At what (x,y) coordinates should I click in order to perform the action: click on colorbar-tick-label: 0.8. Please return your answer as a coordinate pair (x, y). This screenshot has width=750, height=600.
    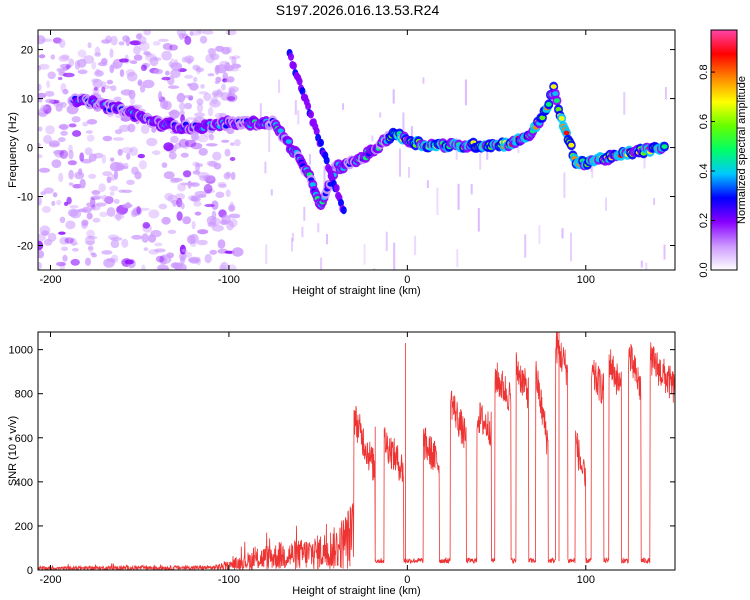
    Looking at the image, I should click on (704, 71).